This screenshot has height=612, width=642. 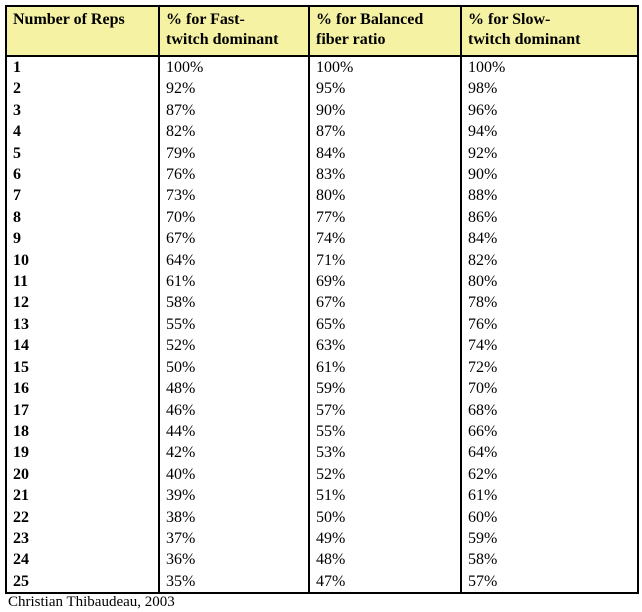 What do you see at coordinates (233, 410) in the screenshot?
I see `percentage-cell: 46%` at bounding box center [233, 410].